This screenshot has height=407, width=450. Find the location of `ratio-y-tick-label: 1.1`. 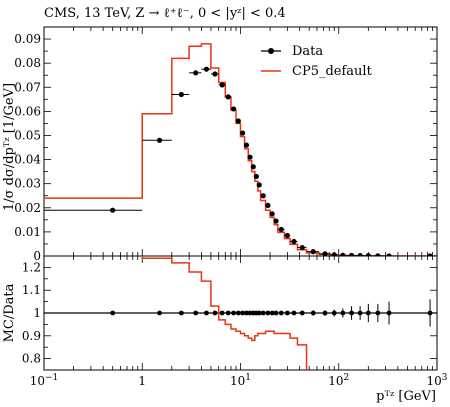

ratio-y-tick-label: 1.1 is located at coordinates (31, 290).